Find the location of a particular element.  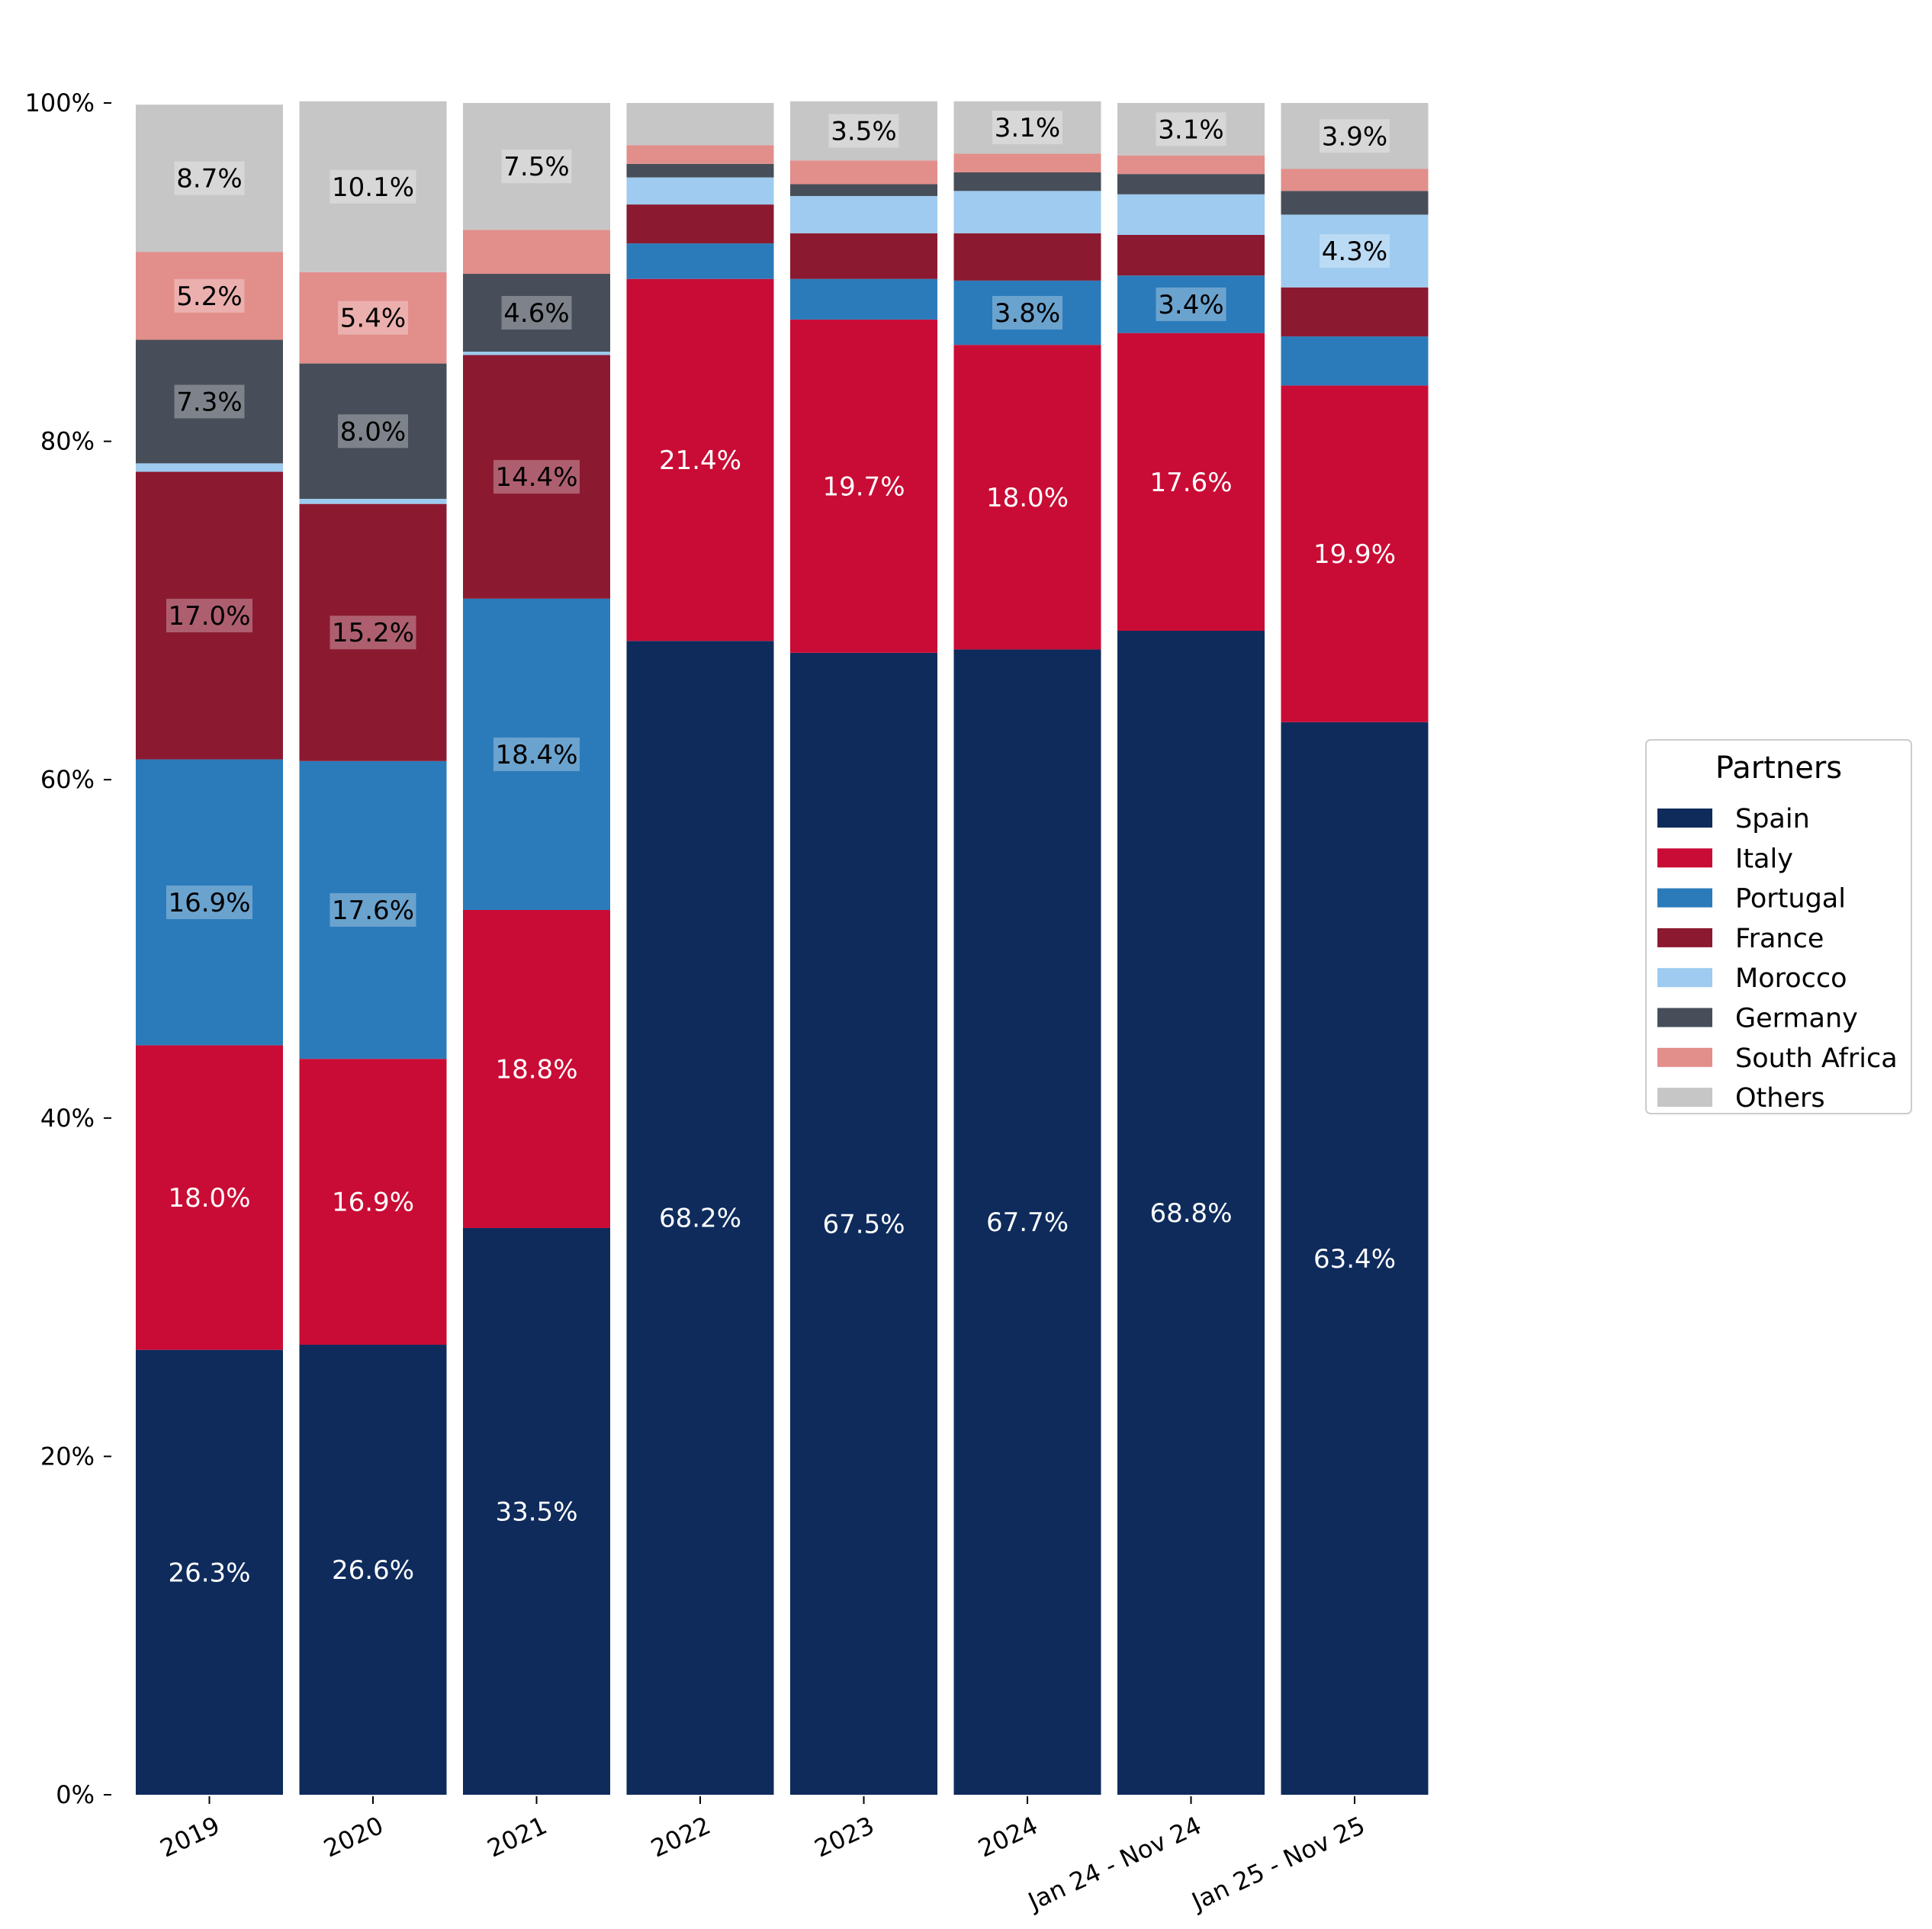

data-label-spain-2020: 26.6% is located at coordinates (373, 1570).